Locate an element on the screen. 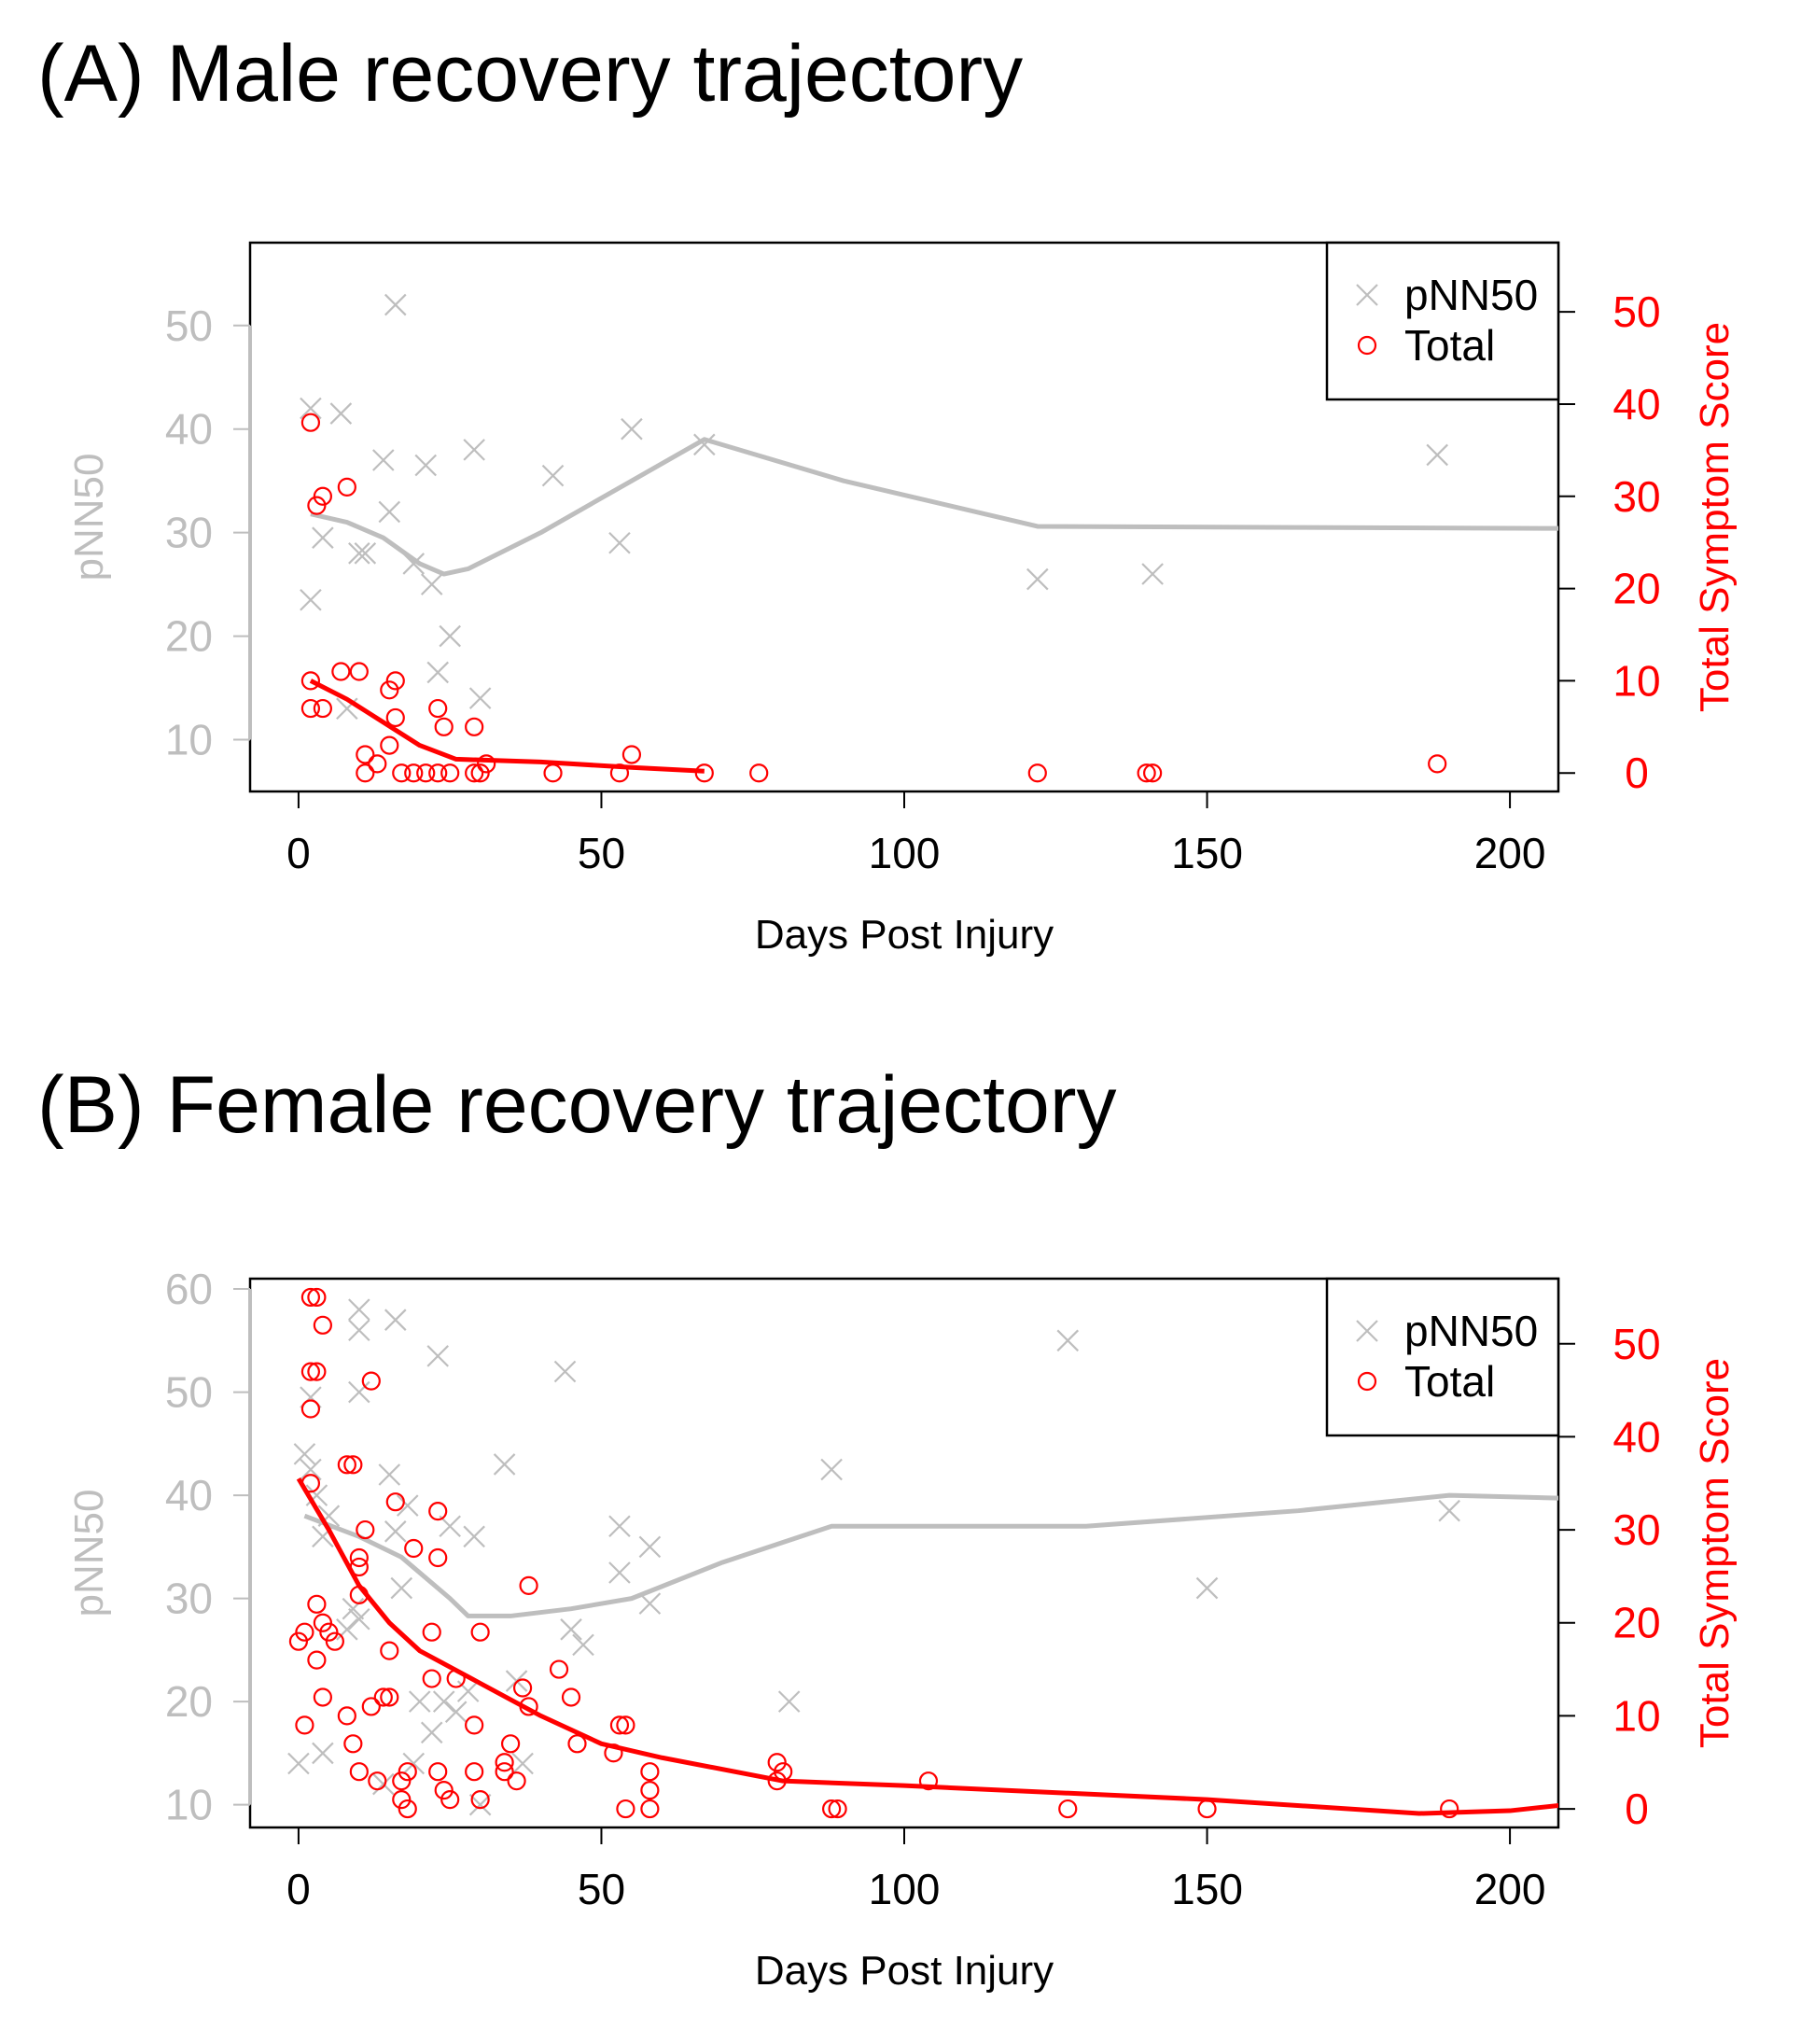 The height and width of the screenshot is (2044, 1801). y-tick-label-left: 60 is located at coordinates (189, 1289).